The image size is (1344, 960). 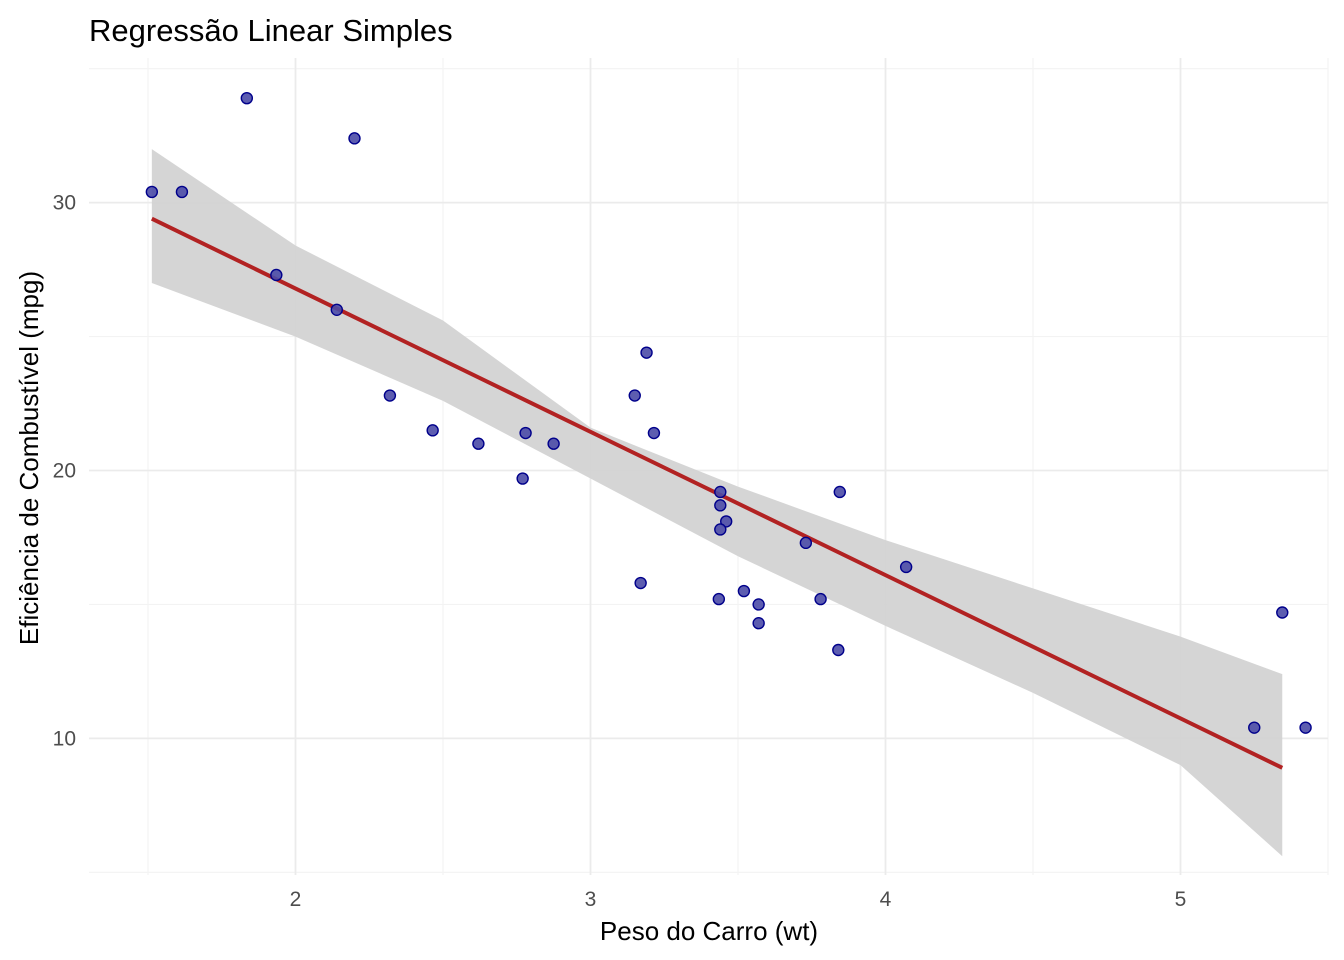 I want to click on x-tick-label: 4, so click(x=886, y=899).